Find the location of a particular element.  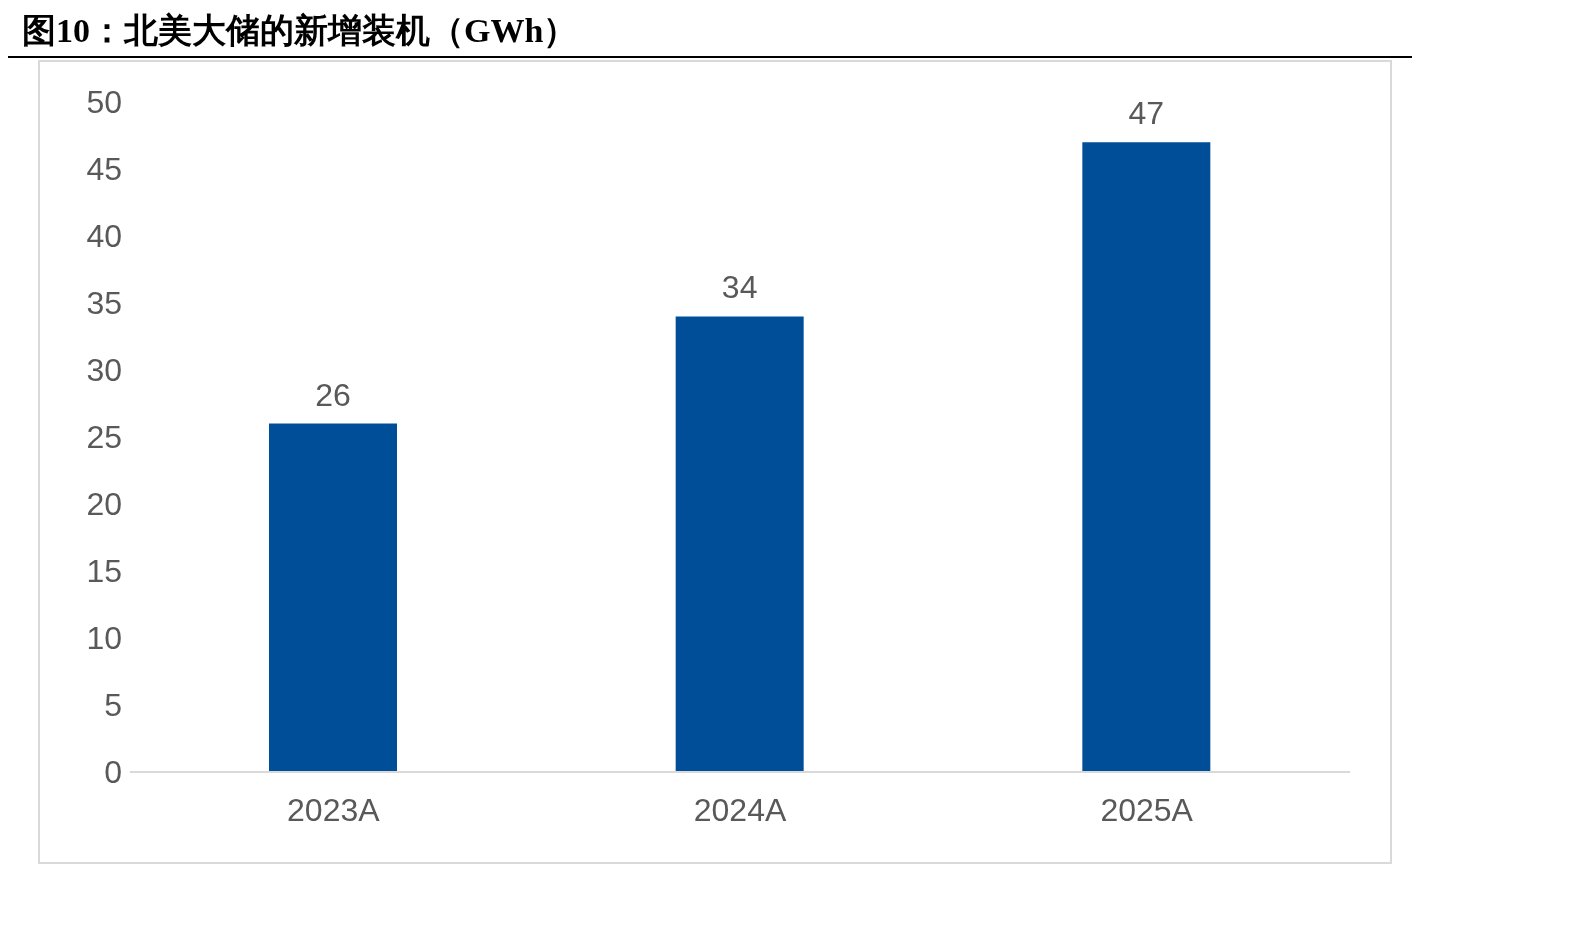

y-tick-label: 0 is located at coordinates (113, 772).